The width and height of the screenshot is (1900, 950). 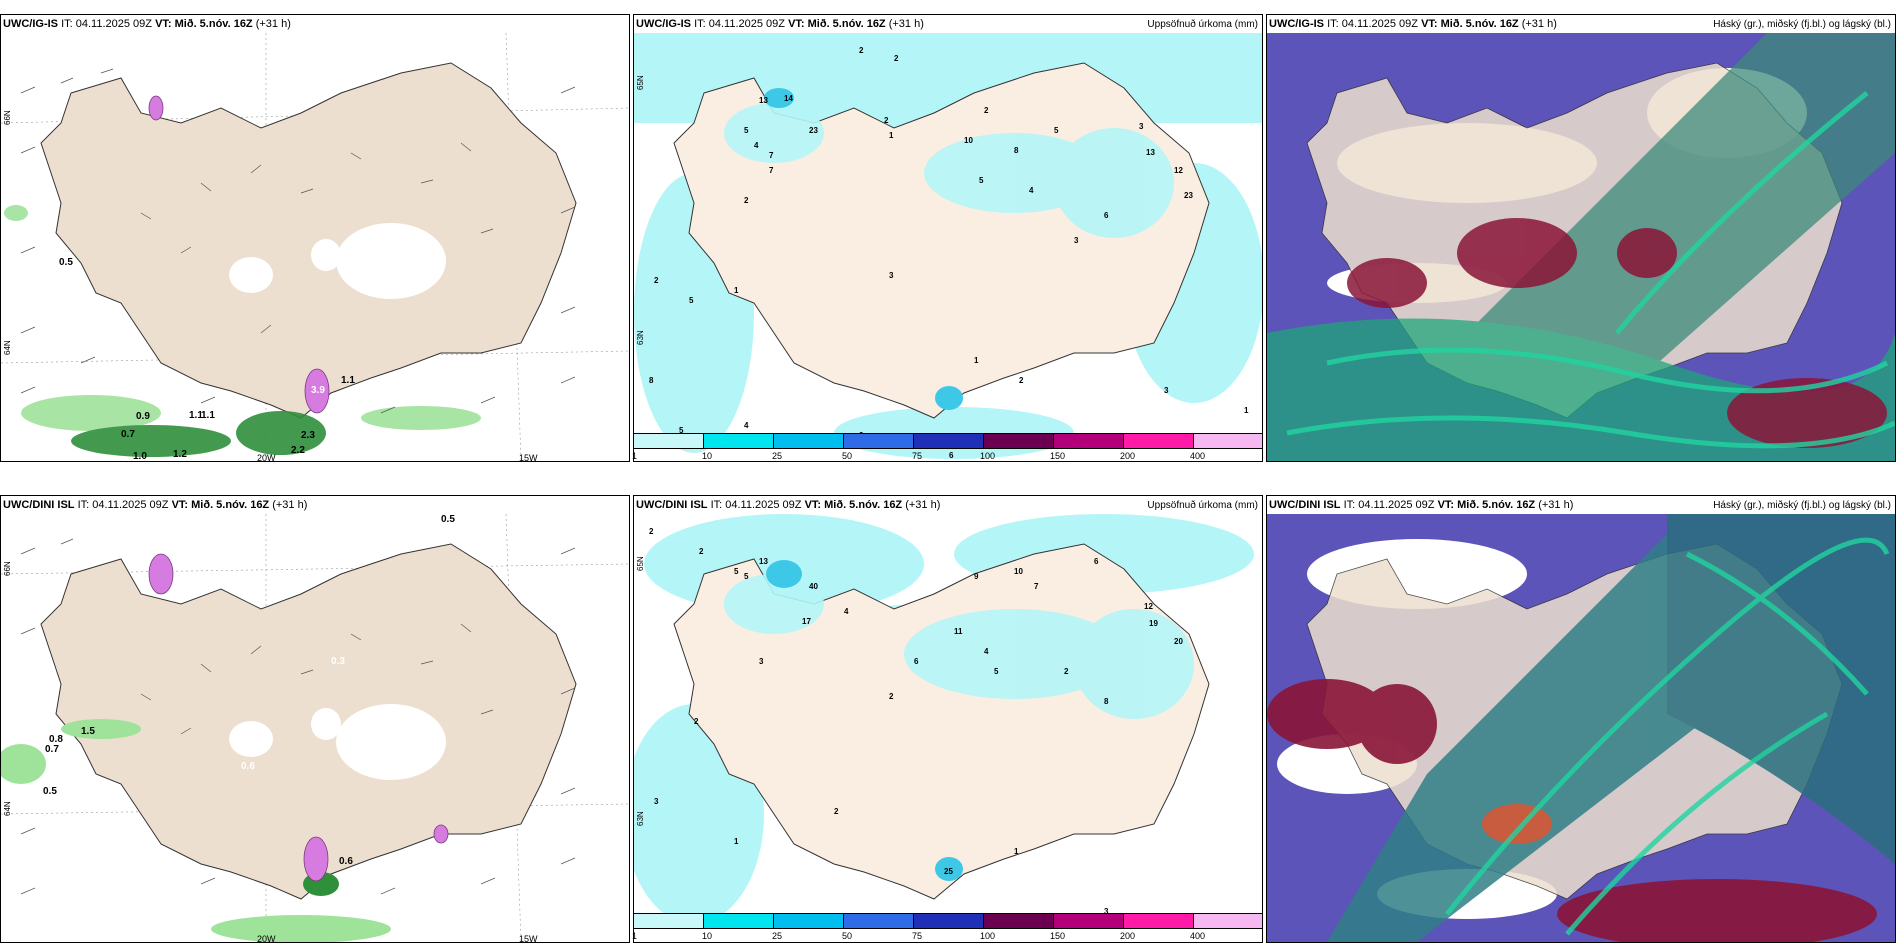 I want to click on colorbar-label: 75, so click(x=917, y=936).